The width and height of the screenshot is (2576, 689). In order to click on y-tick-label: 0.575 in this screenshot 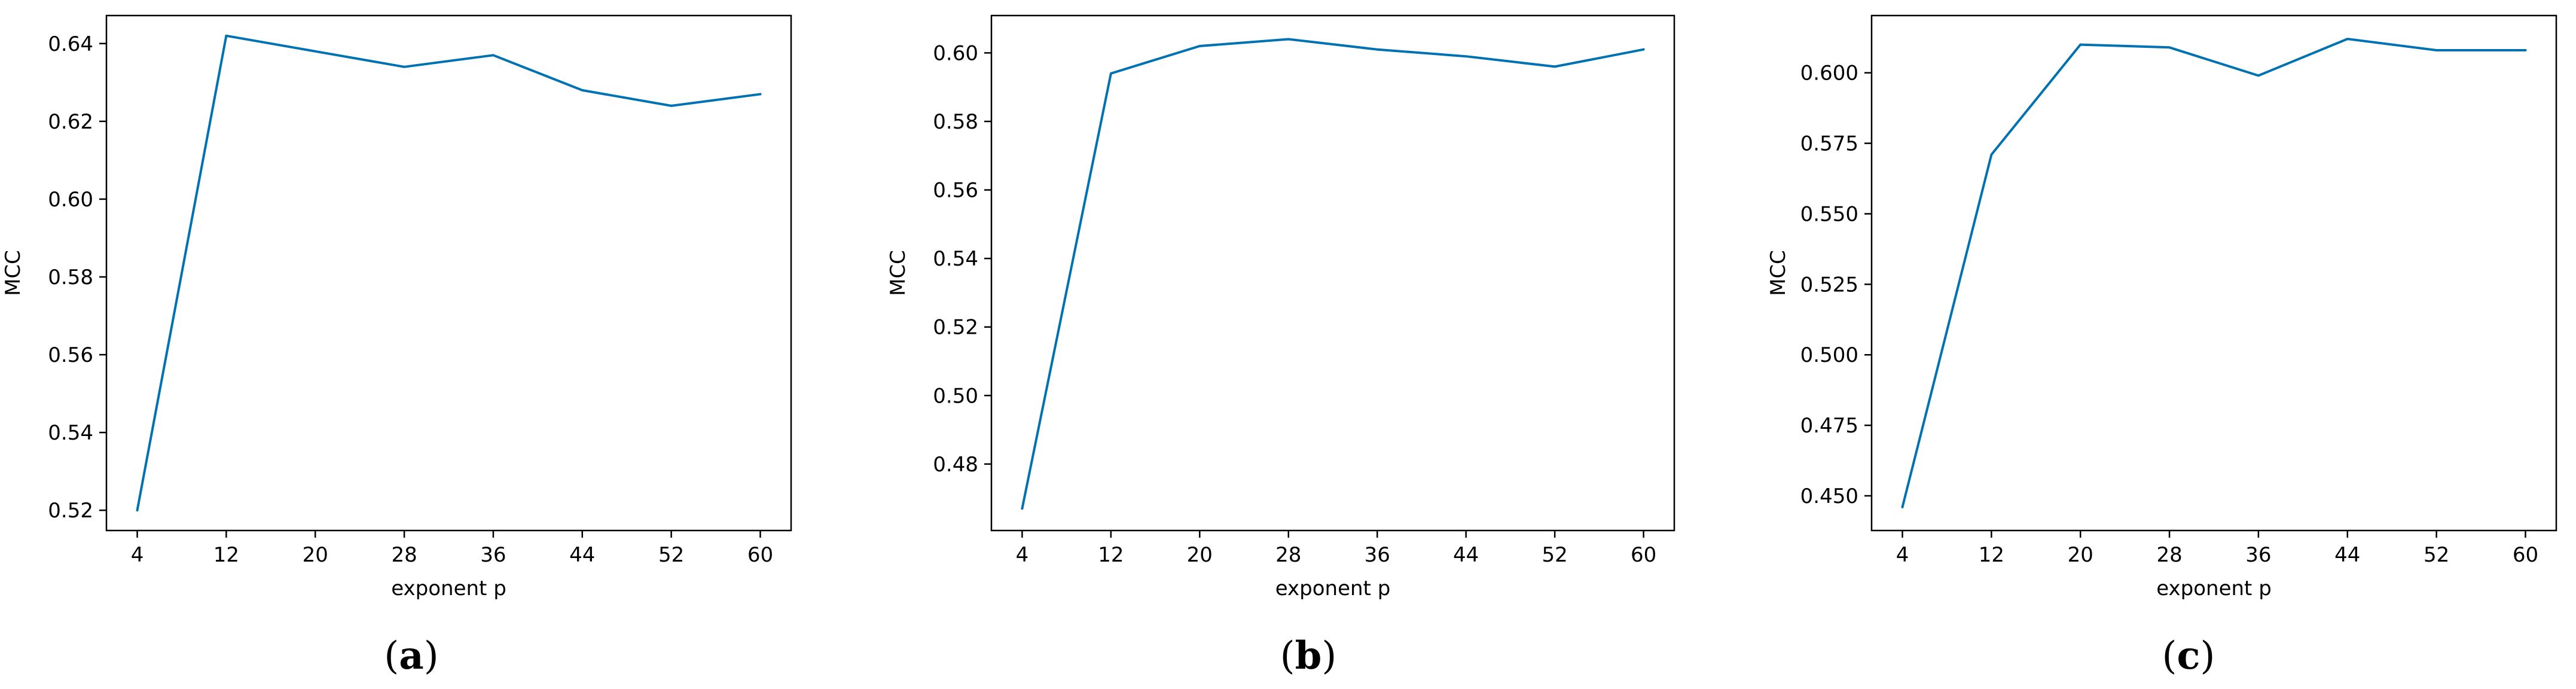, I will do `click(1829, 144)`.